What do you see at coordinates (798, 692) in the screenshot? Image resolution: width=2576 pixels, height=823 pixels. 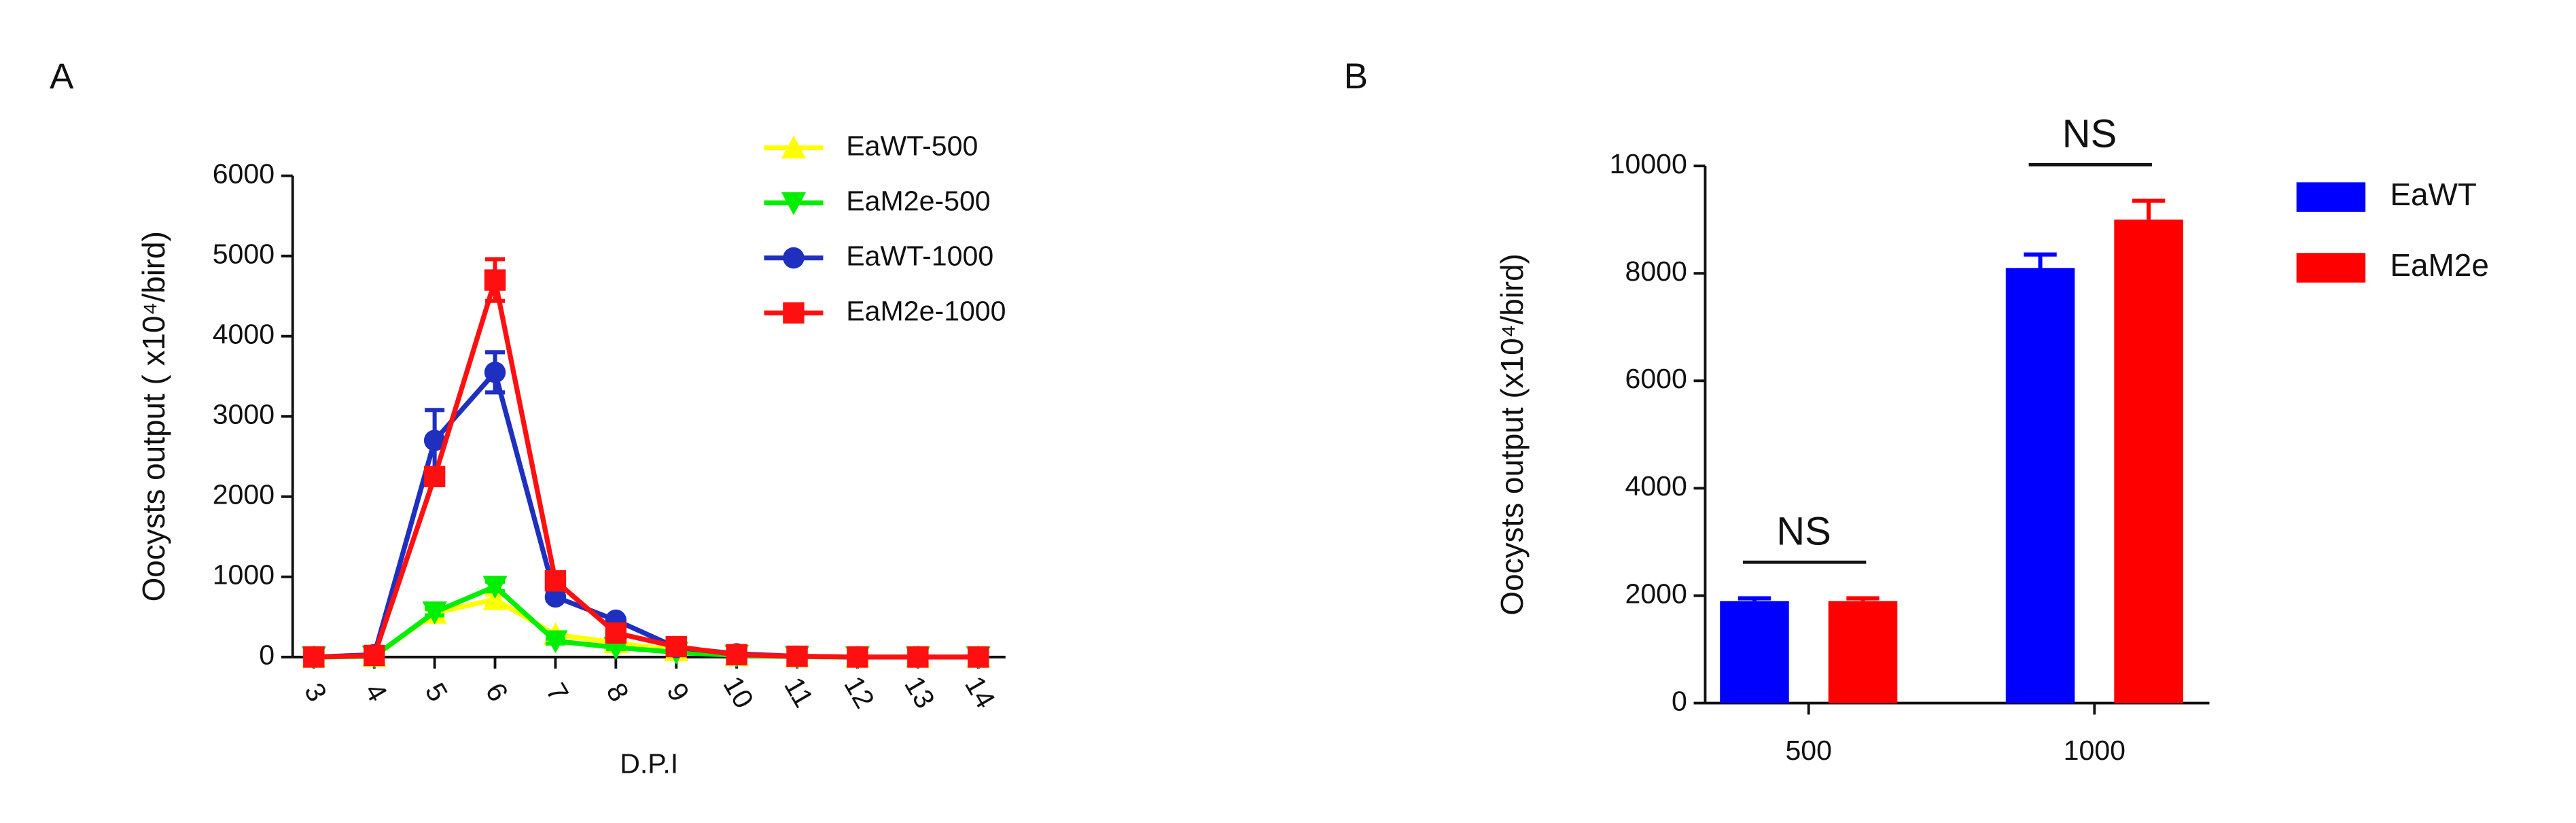 I see `x-tick-label: 11` at bounding box center [798, 692].